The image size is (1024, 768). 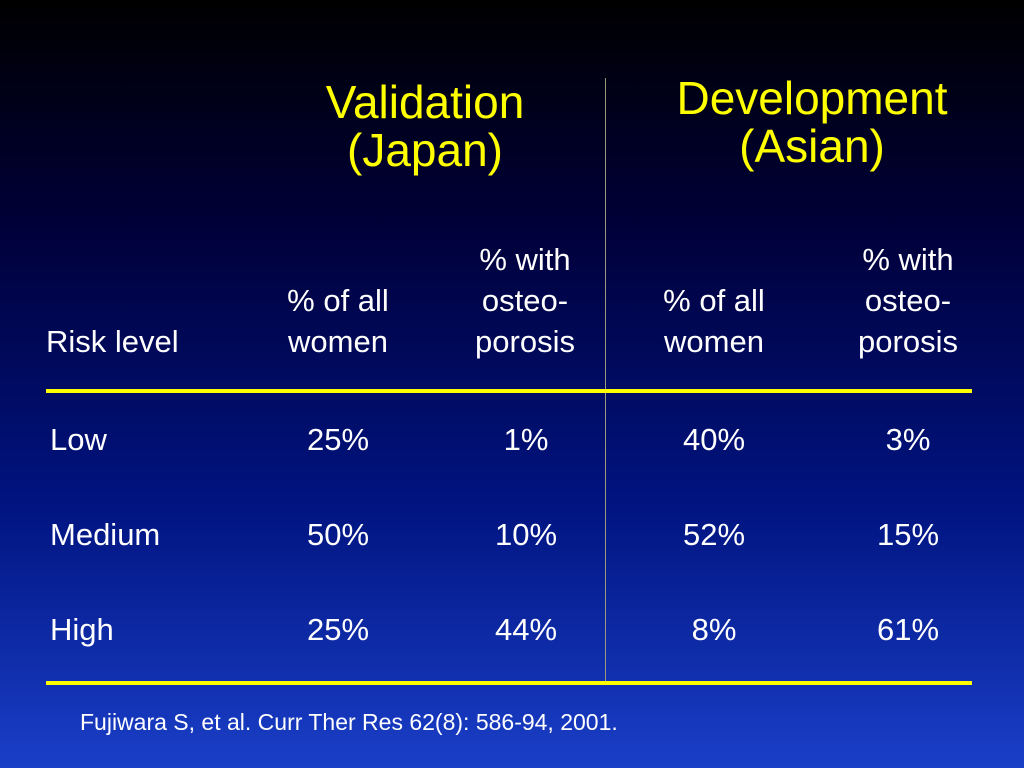 What do you see at coordinates (812, 98) in the screenshot?
I see `development-title-line1: Development` at bounding box center [812, 98].